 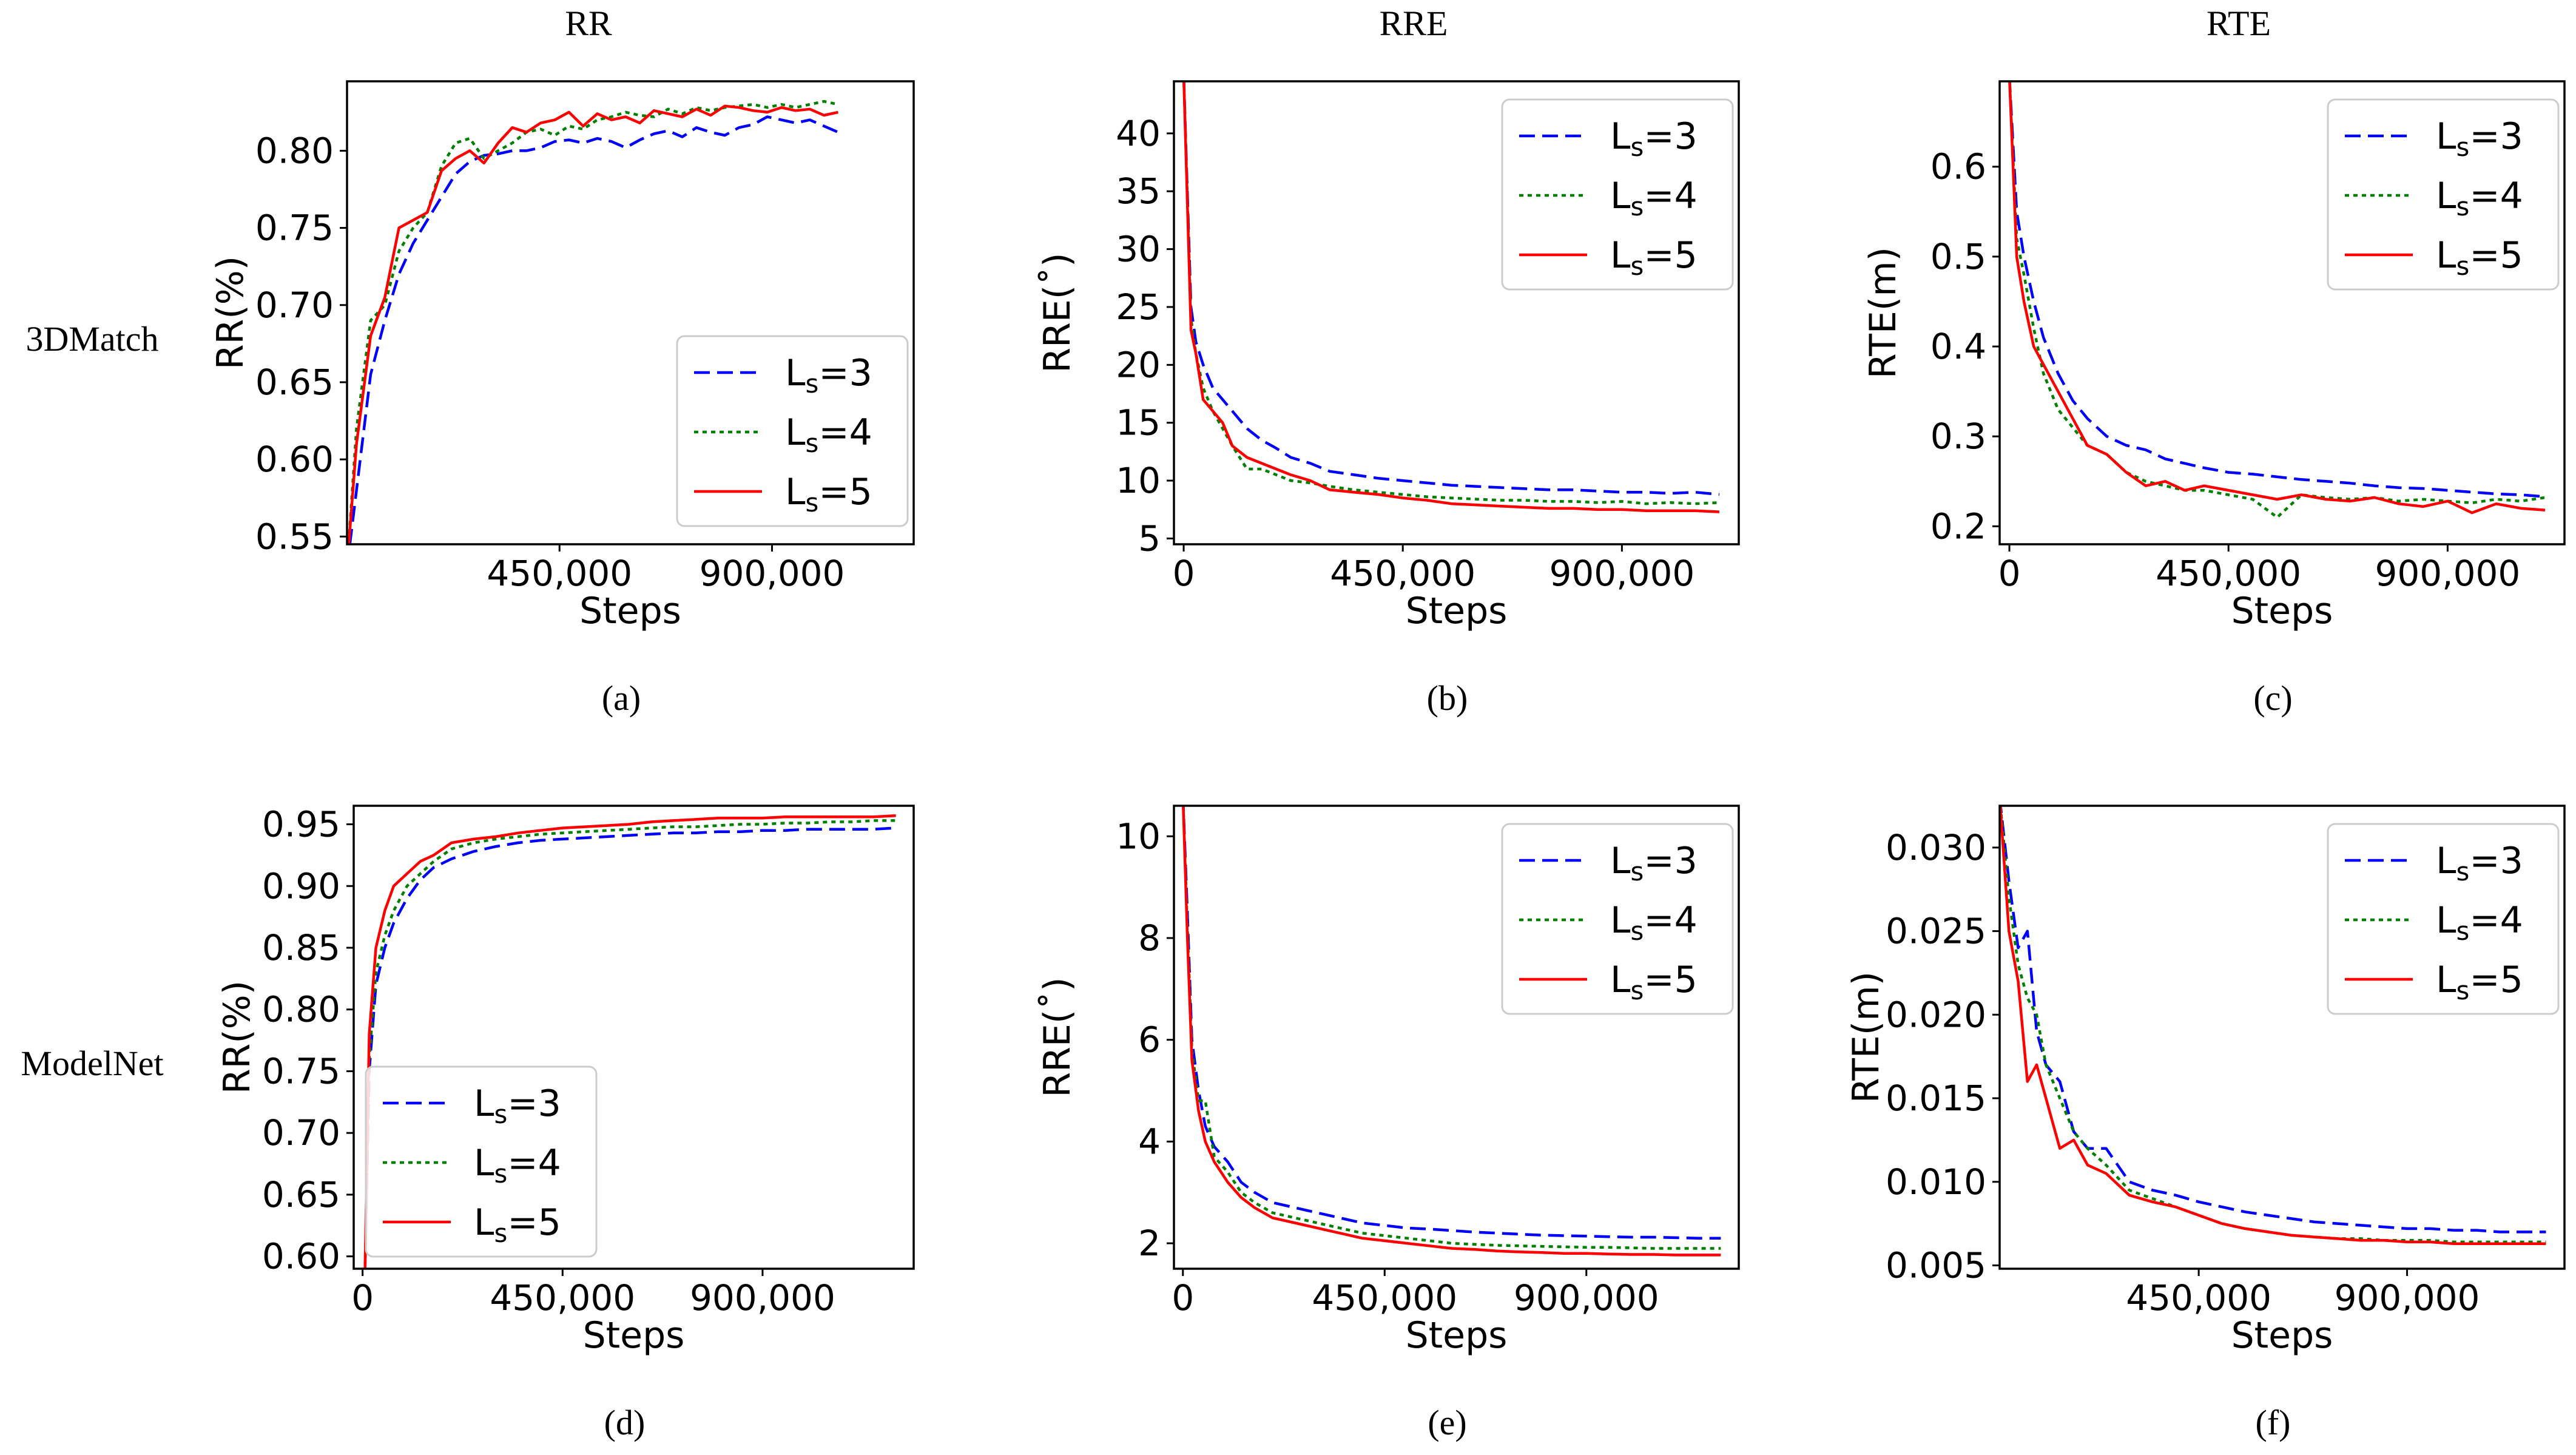 I want to click on y-tick-label: 20, so click(x=1139, y=364).